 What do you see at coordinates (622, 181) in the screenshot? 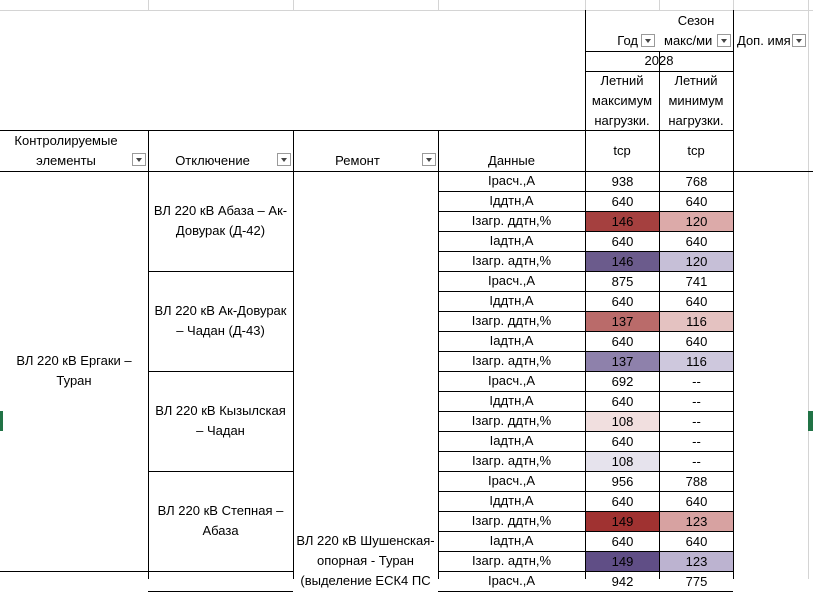
I see `value-cell: 938` at bounding box center [622, 181].